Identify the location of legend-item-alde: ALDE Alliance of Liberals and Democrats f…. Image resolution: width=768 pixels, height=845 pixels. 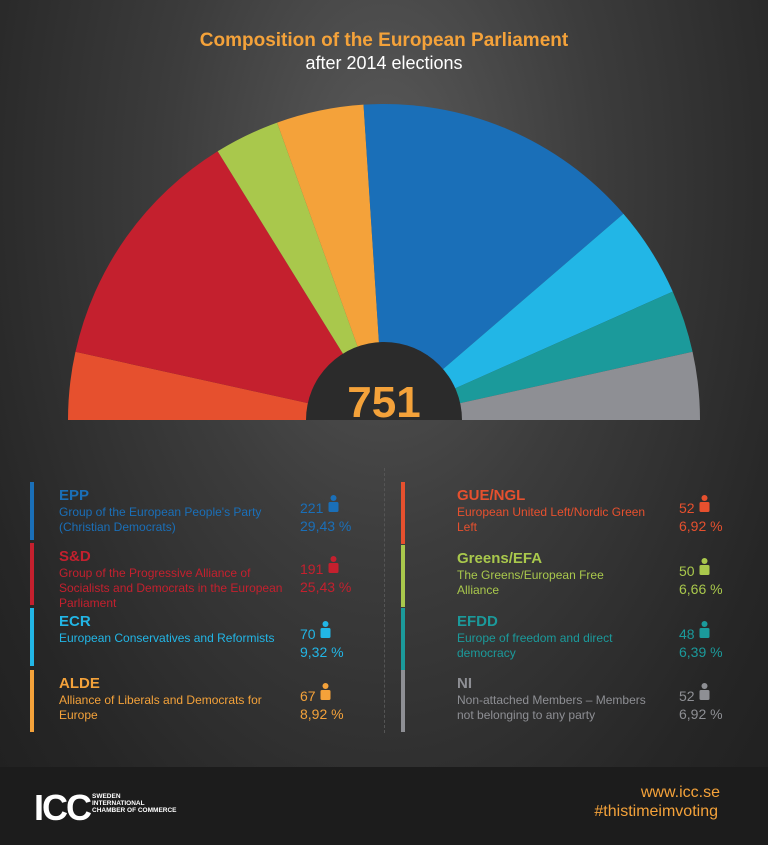
(200, 701).